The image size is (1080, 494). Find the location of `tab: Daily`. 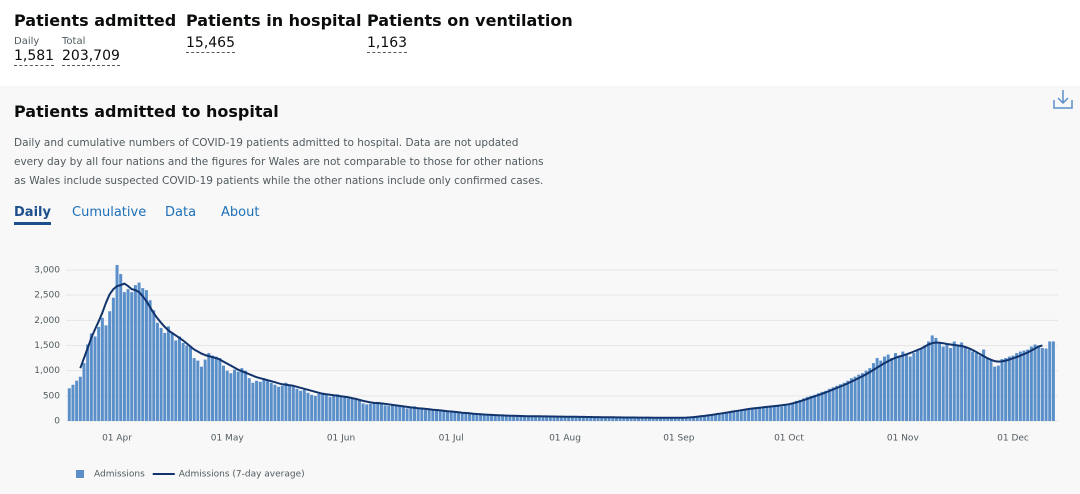

tab: Daily is located at coordinates (32, 215).